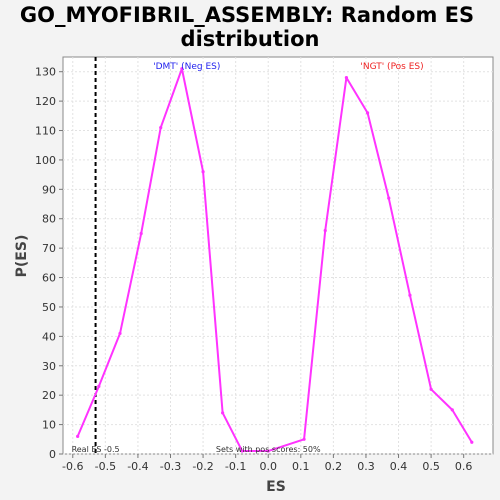  I want to click on y-tick-label: 70, so click(49, 248).